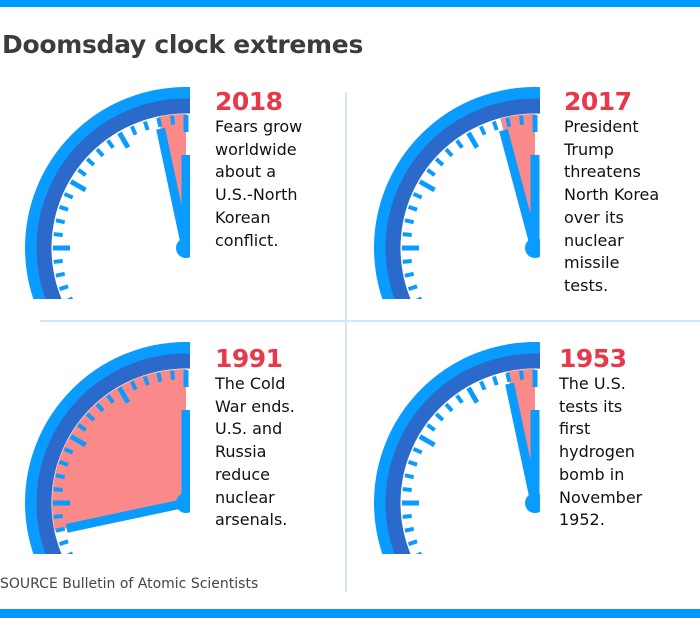  What do you see at coordinates (118, 449) in the screenshot?
I see `danger-wedge` at bounding box center [118, 449].